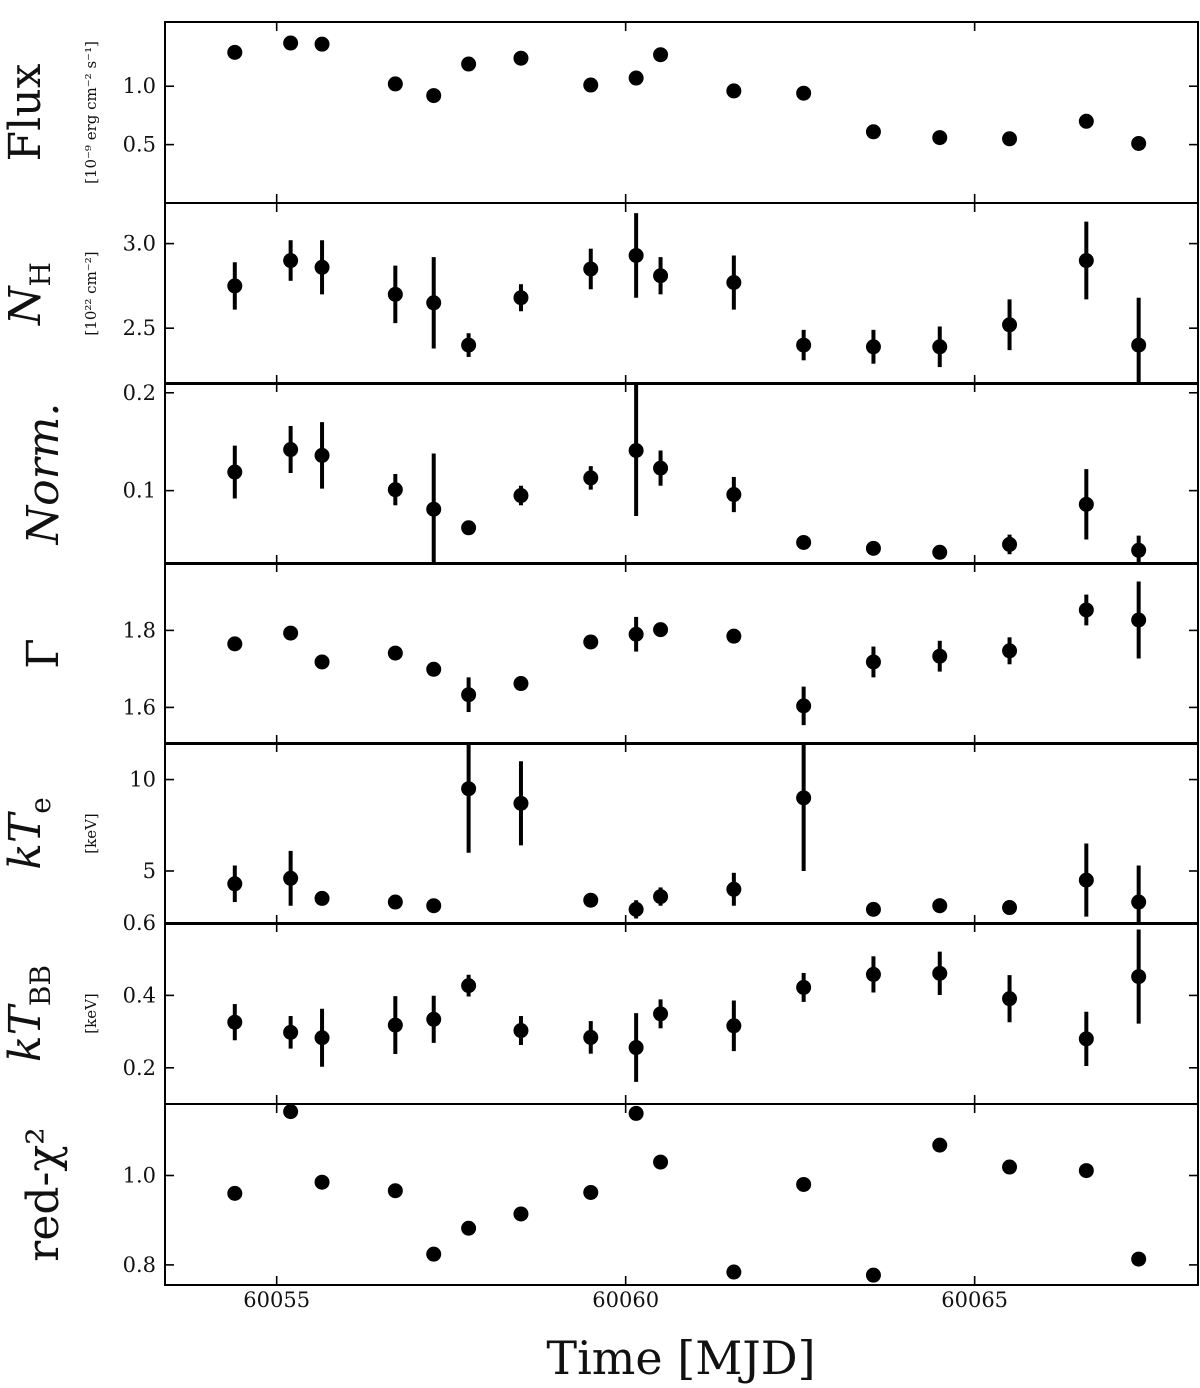 This screenshot has height=1388, width=1200. What do you see at coordinates (974, 1300) in the screenshot?
I see `x-tick-label: 60065` at bounding box center [974, 1300].